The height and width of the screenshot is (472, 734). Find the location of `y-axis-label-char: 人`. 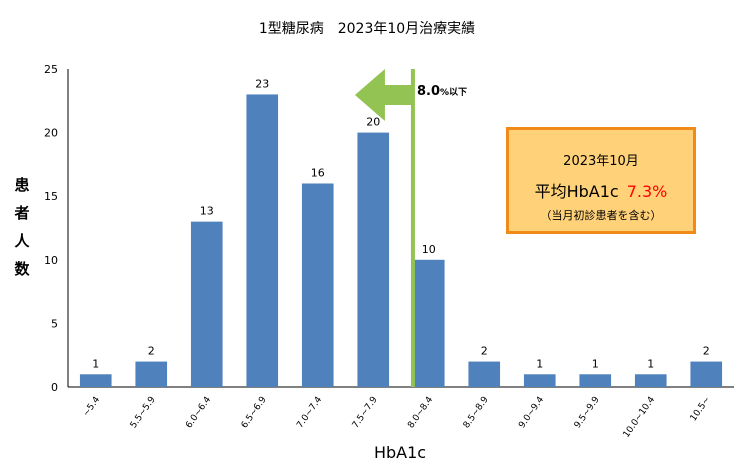

y-axis-label-char: 人 is located at coordinates (22, 241).